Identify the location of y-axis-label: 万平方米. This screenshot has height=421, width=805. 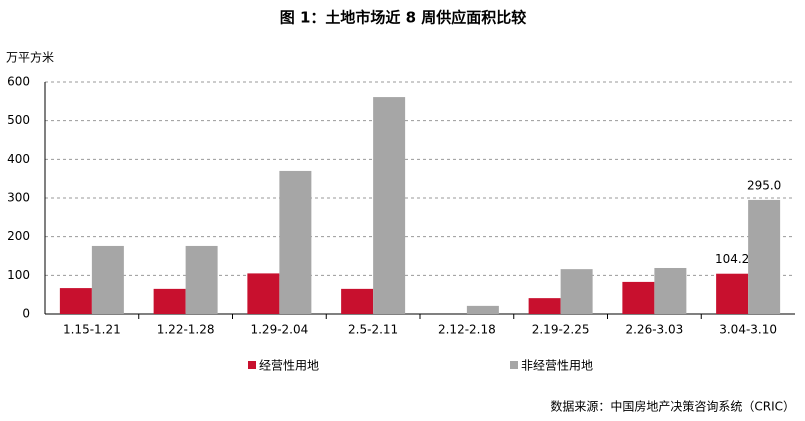
(30, 57).